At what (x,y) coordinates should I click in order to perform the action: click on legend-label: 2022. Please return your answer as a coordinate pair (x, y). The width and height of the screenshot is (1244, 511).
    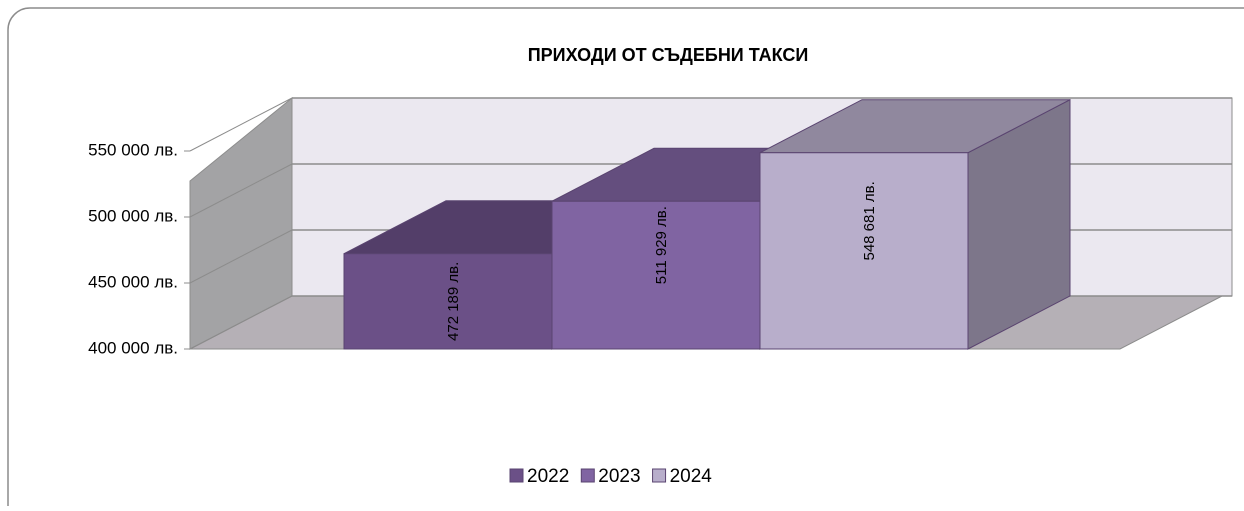
    Looking at the image, I should click on (548, 476).